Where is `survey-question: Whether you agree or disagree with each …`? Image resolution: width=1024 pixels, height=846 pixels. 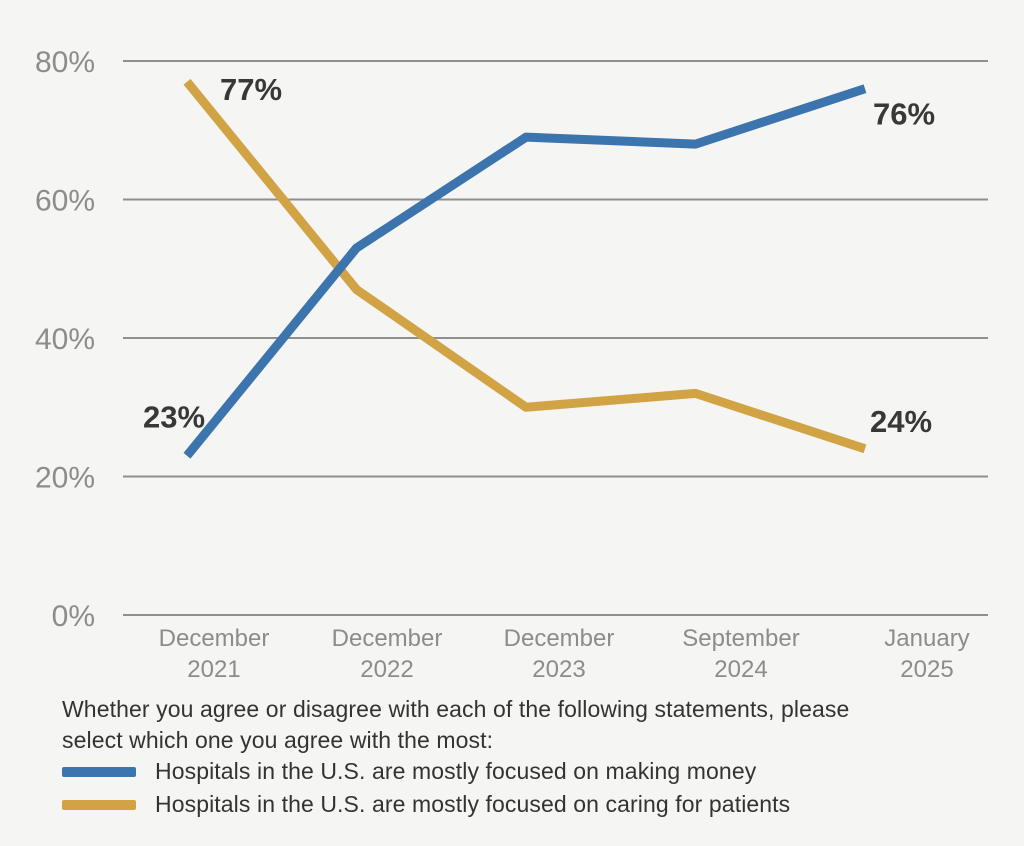
survey-question: Whether you agree or disagree with each … is located at coordinates (455, 725).